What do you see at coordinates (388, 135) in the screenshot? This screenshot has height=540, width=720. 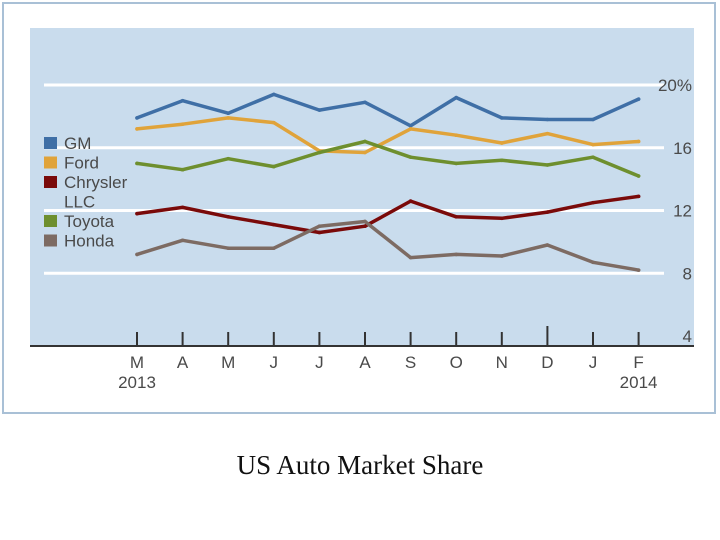 I see `series-line-ford` at bounding box center [388, 135].